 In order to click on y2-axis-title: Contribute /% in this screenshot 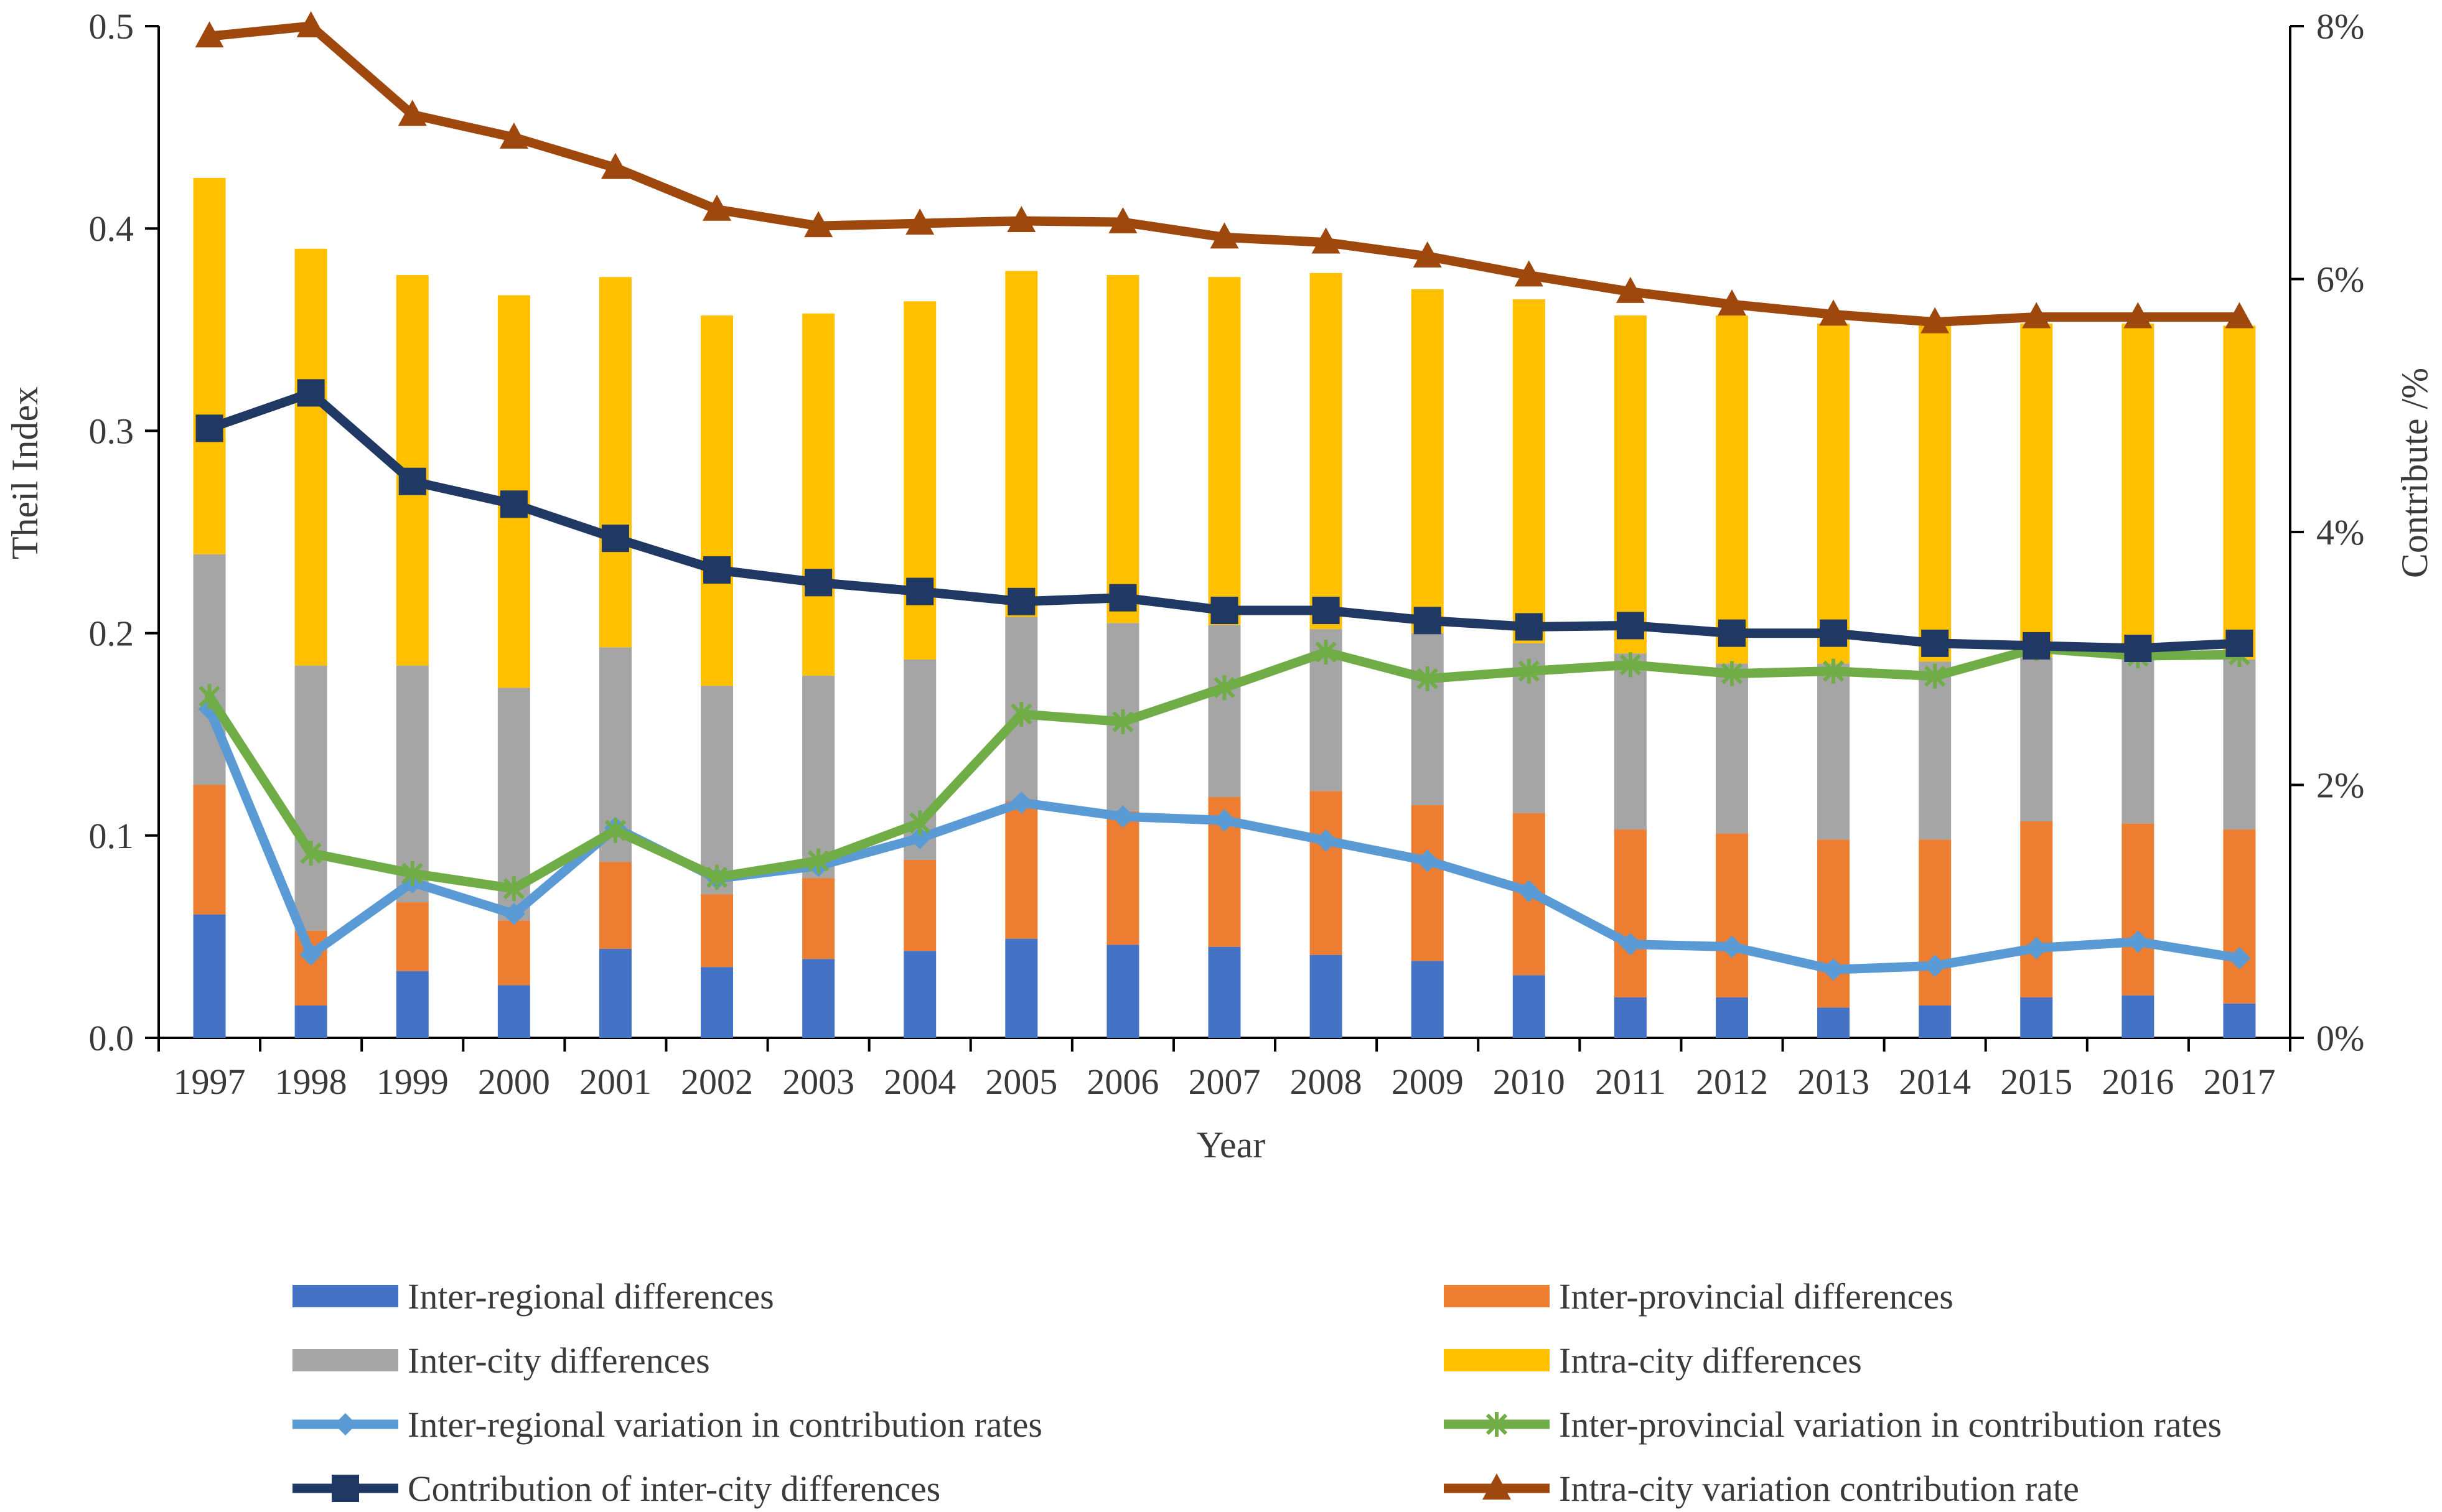, I will do `click(2414, 473)`.